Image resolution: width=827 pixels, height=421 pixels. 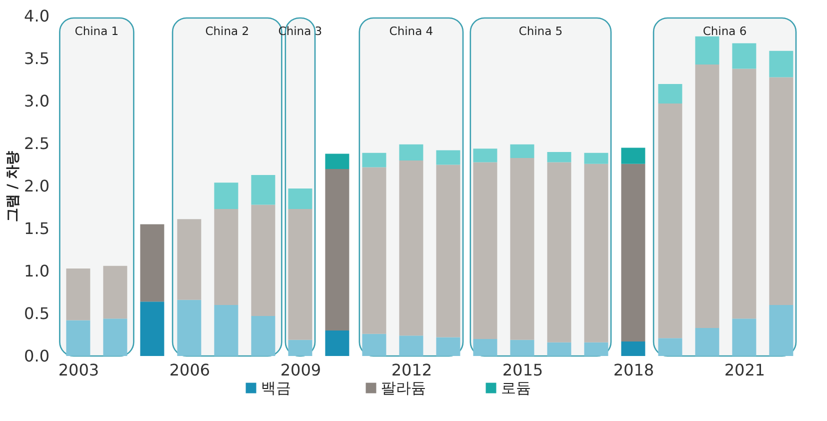 What do you see at coordinates (724, 31) in the screenshot?
I see `band-label: China 6` at bounding box center [724, 31].